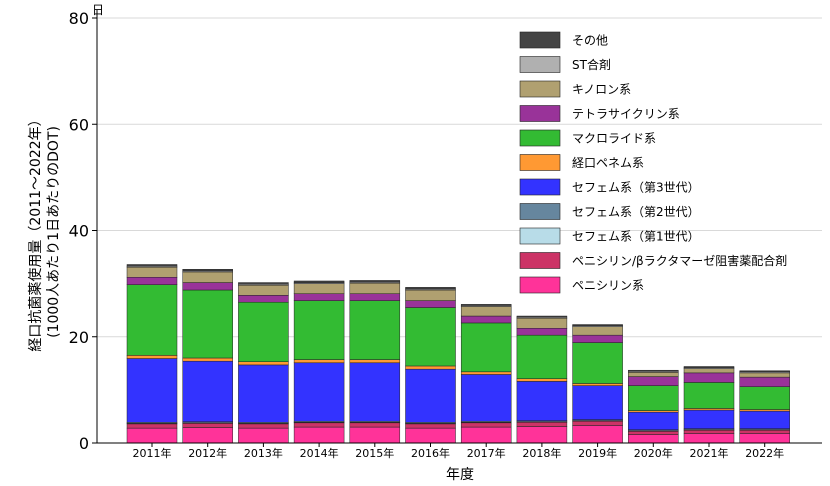  I want to click on y-unit-label: 日, so click(98, 10).